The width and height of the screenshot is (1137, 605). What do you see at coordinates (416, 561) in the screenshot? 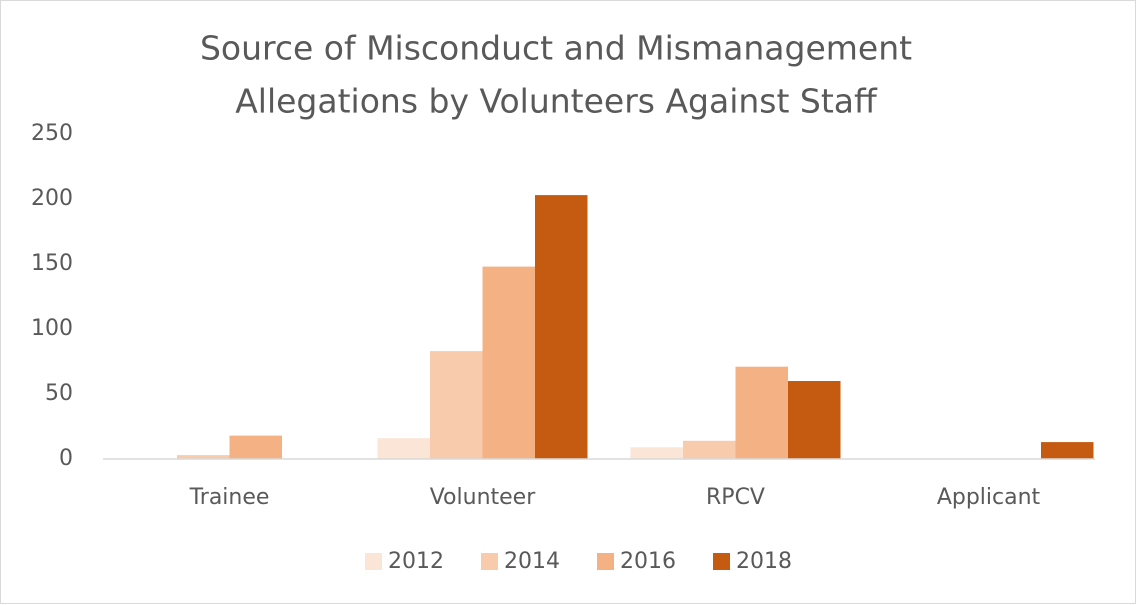
I see `legend-label: 2012` at bounding box center [416, 561].